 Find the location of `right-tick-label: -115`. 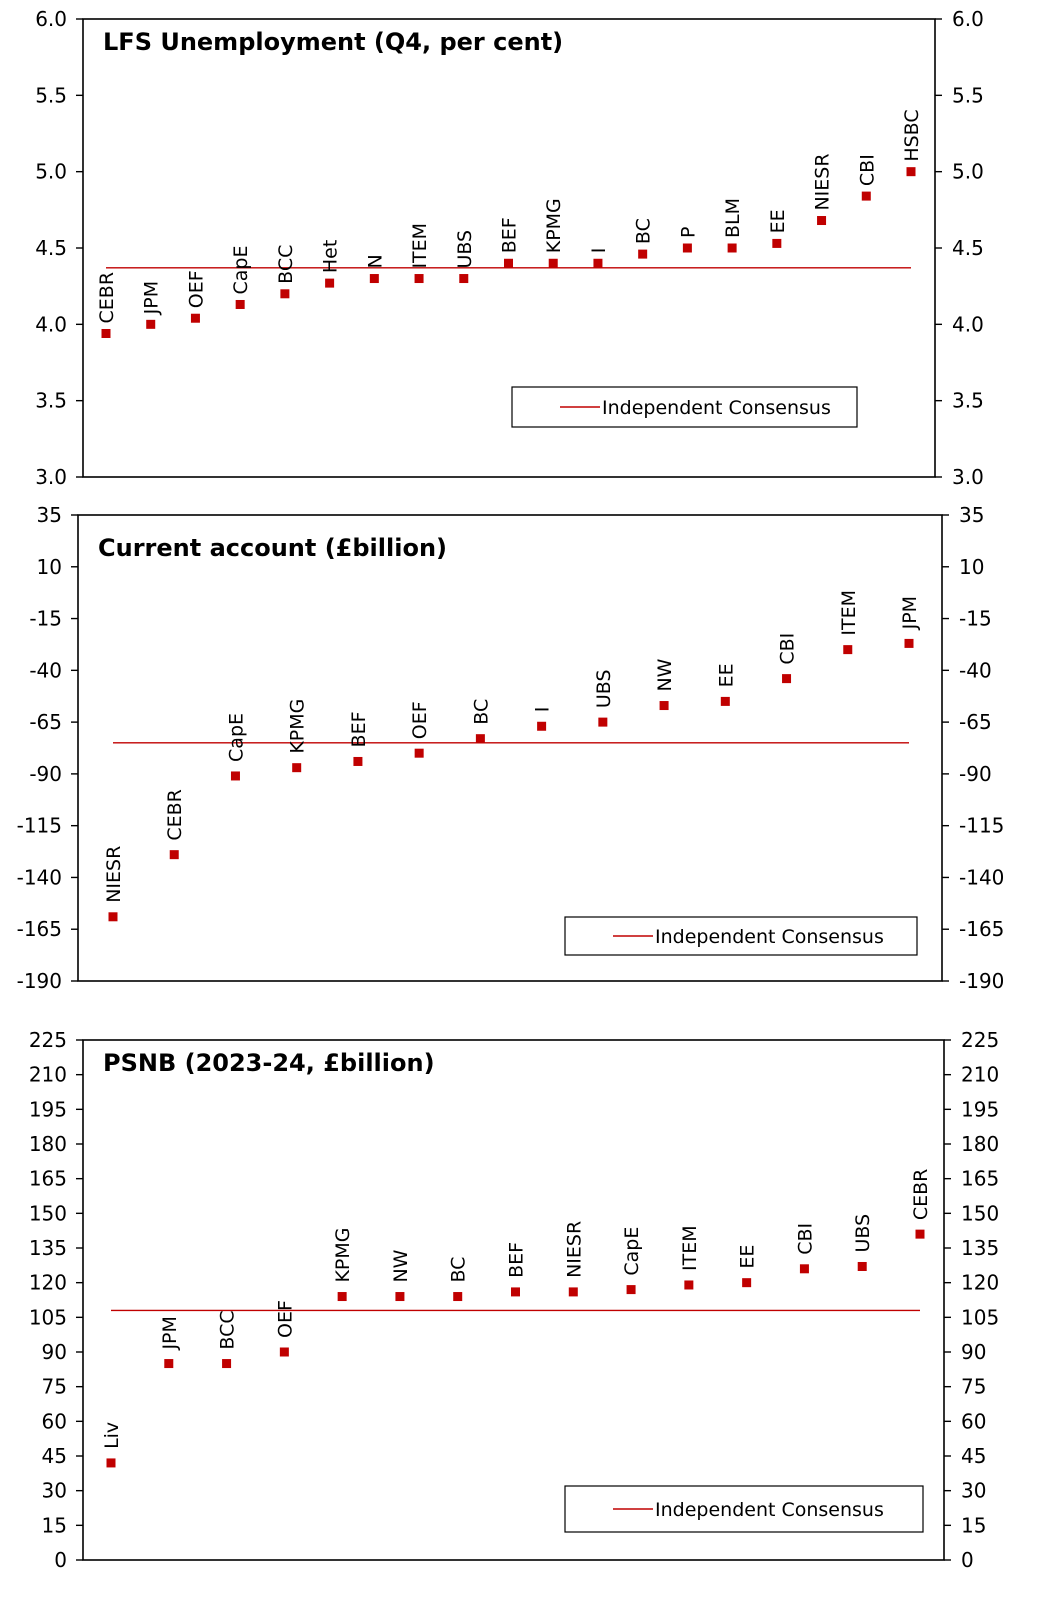

right-tick-label: -115 is located at coordinates (981, 826).